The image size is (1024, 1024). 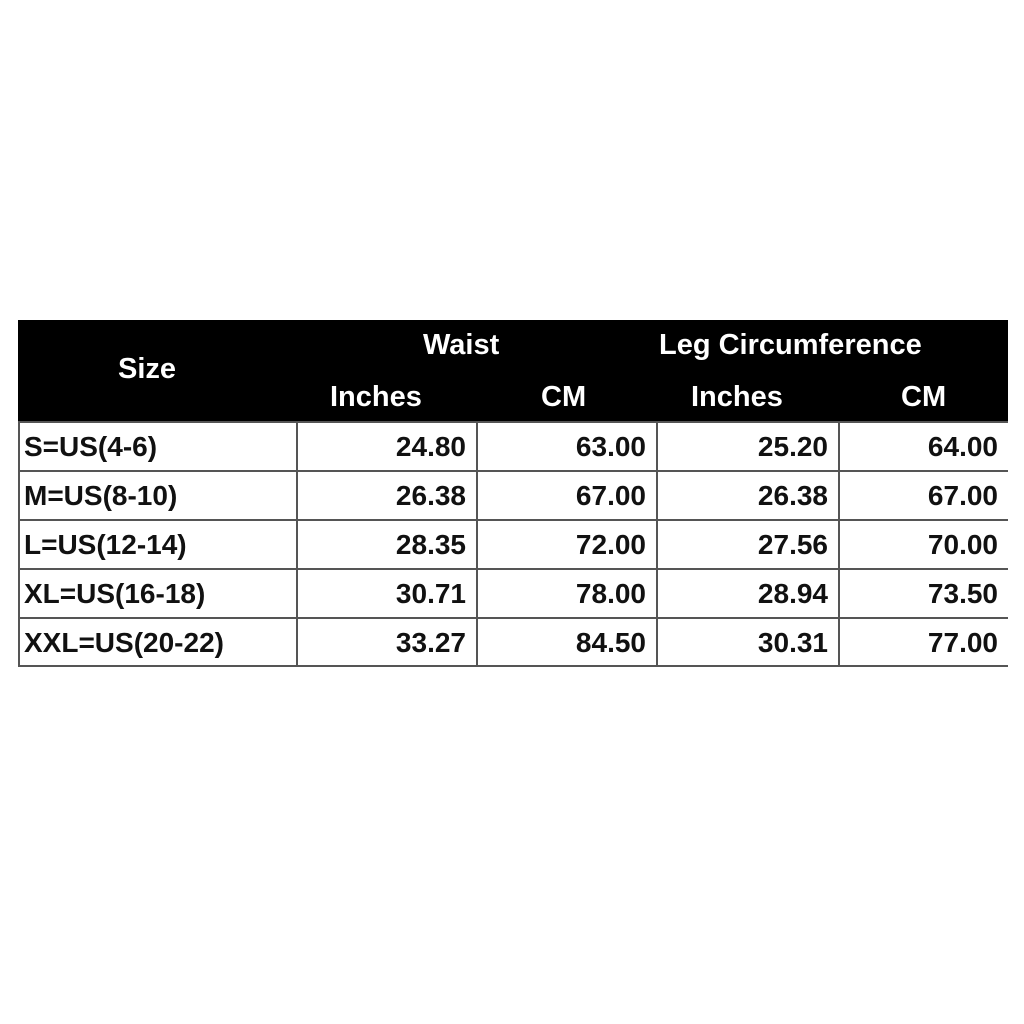 What do you see at coordinates (376, 397) in the screenshot?
I see `header-waist-inches: Inches` at bounding box center [376, 397].